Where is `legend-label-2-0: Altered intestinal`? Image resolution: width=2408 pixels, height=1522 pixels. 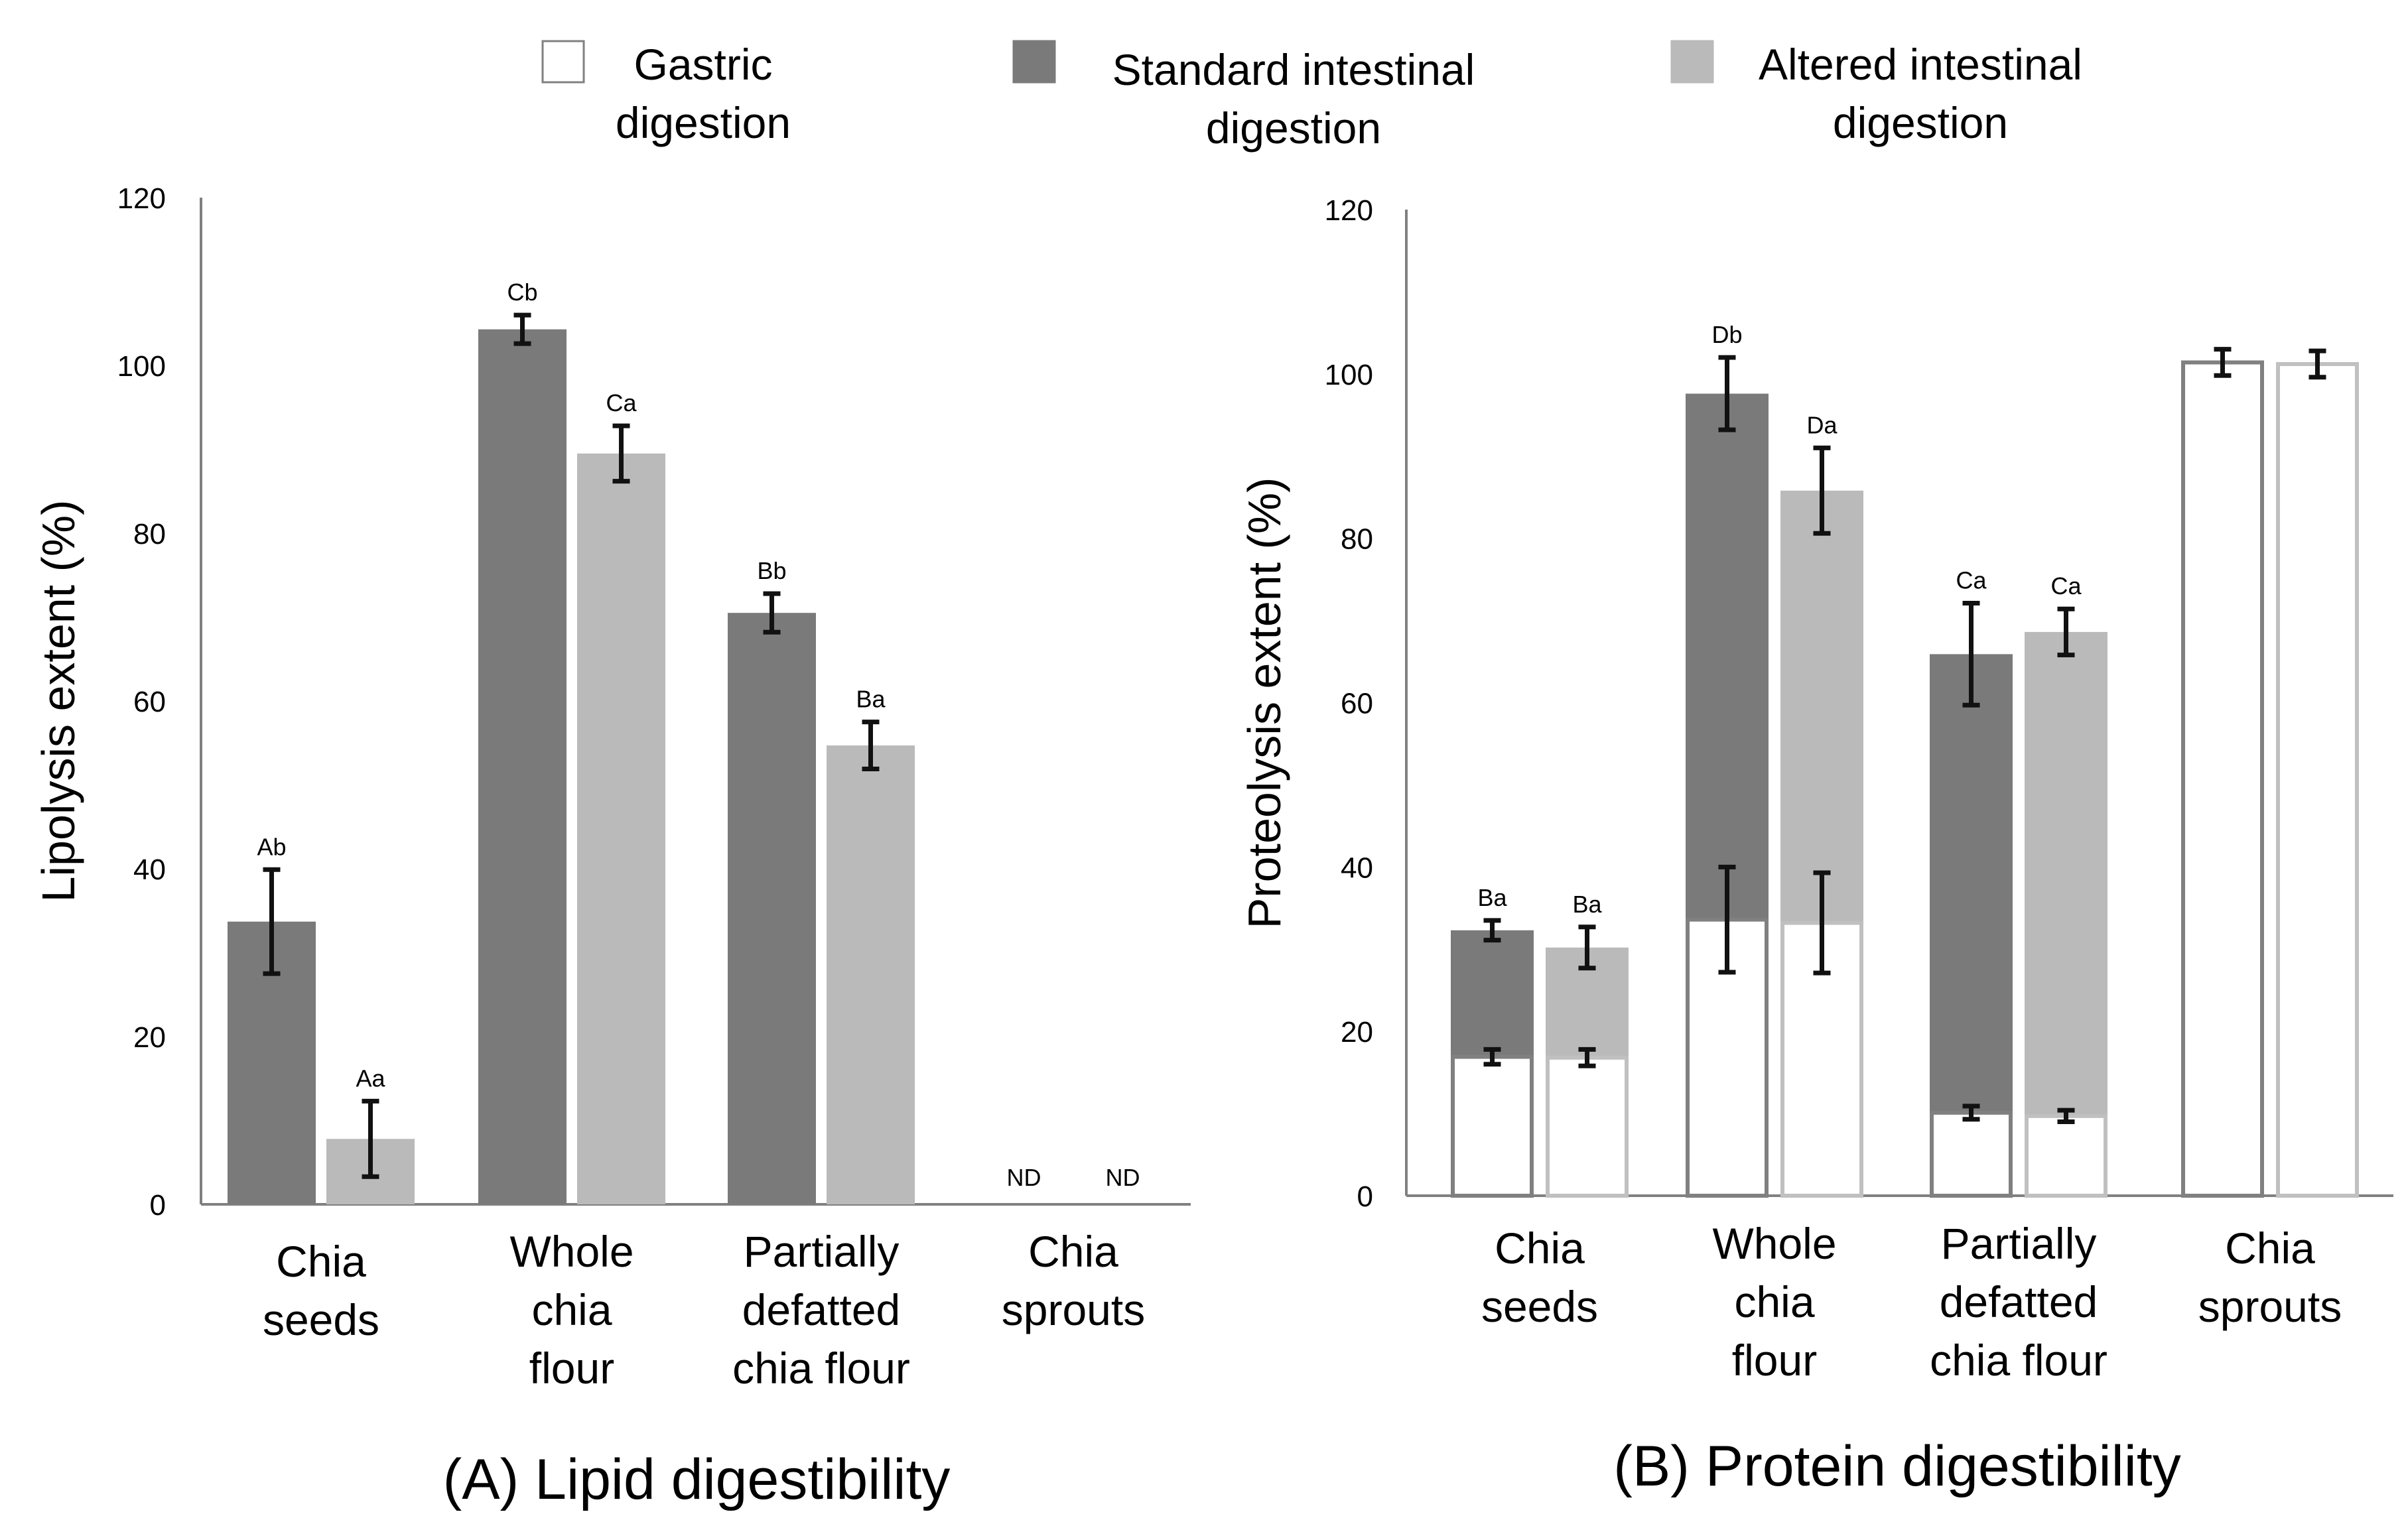 legend-label-2-0: Altered intestinal is located at coordinates (1920, 64).